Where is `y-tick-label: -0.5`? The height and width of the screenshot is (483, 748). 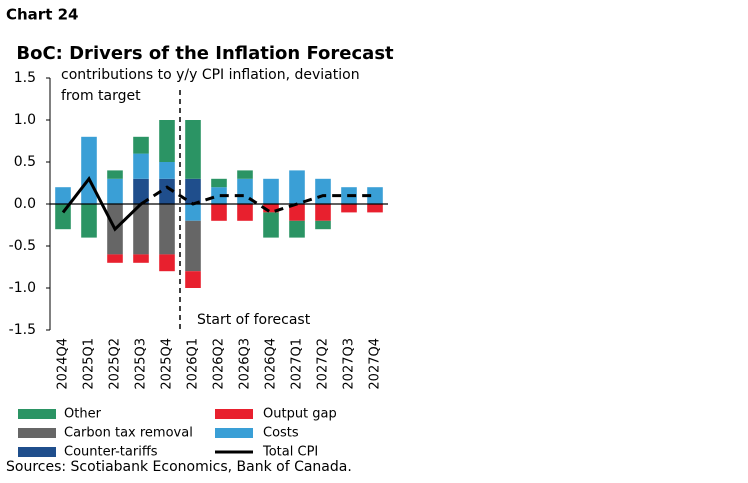 y-tick-label: -0.5 is located at coordinates (22, 246).